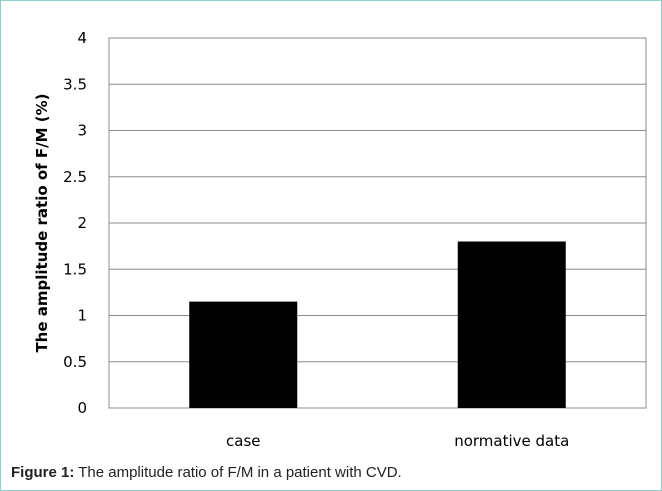  Describe the element at coordinates (42, 222) in the screenshot. I see `y-axis-label: The amplitude ratio of F/M (%)` at that location.